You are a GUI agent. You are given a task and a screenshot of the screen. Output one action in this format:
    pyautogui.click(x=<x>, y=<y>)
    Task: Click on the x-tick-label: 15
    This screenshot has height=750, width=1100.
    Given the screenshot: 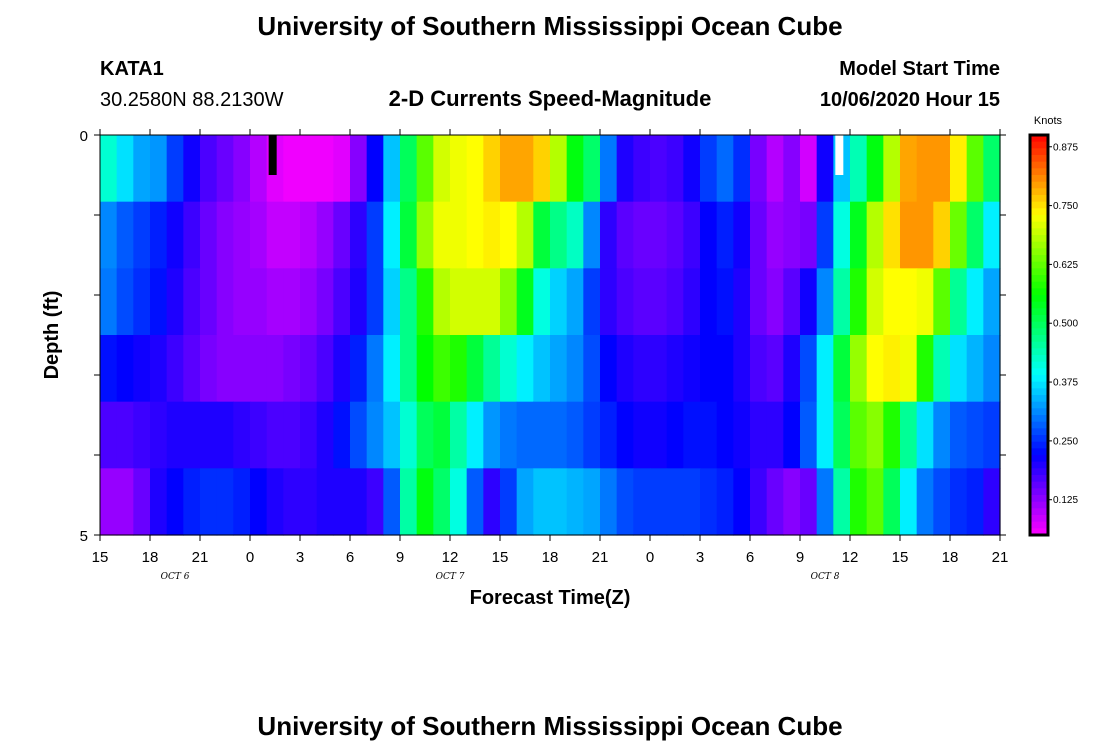 What is the action you would take?
    pyautogui.click(x=100, y=557)
    